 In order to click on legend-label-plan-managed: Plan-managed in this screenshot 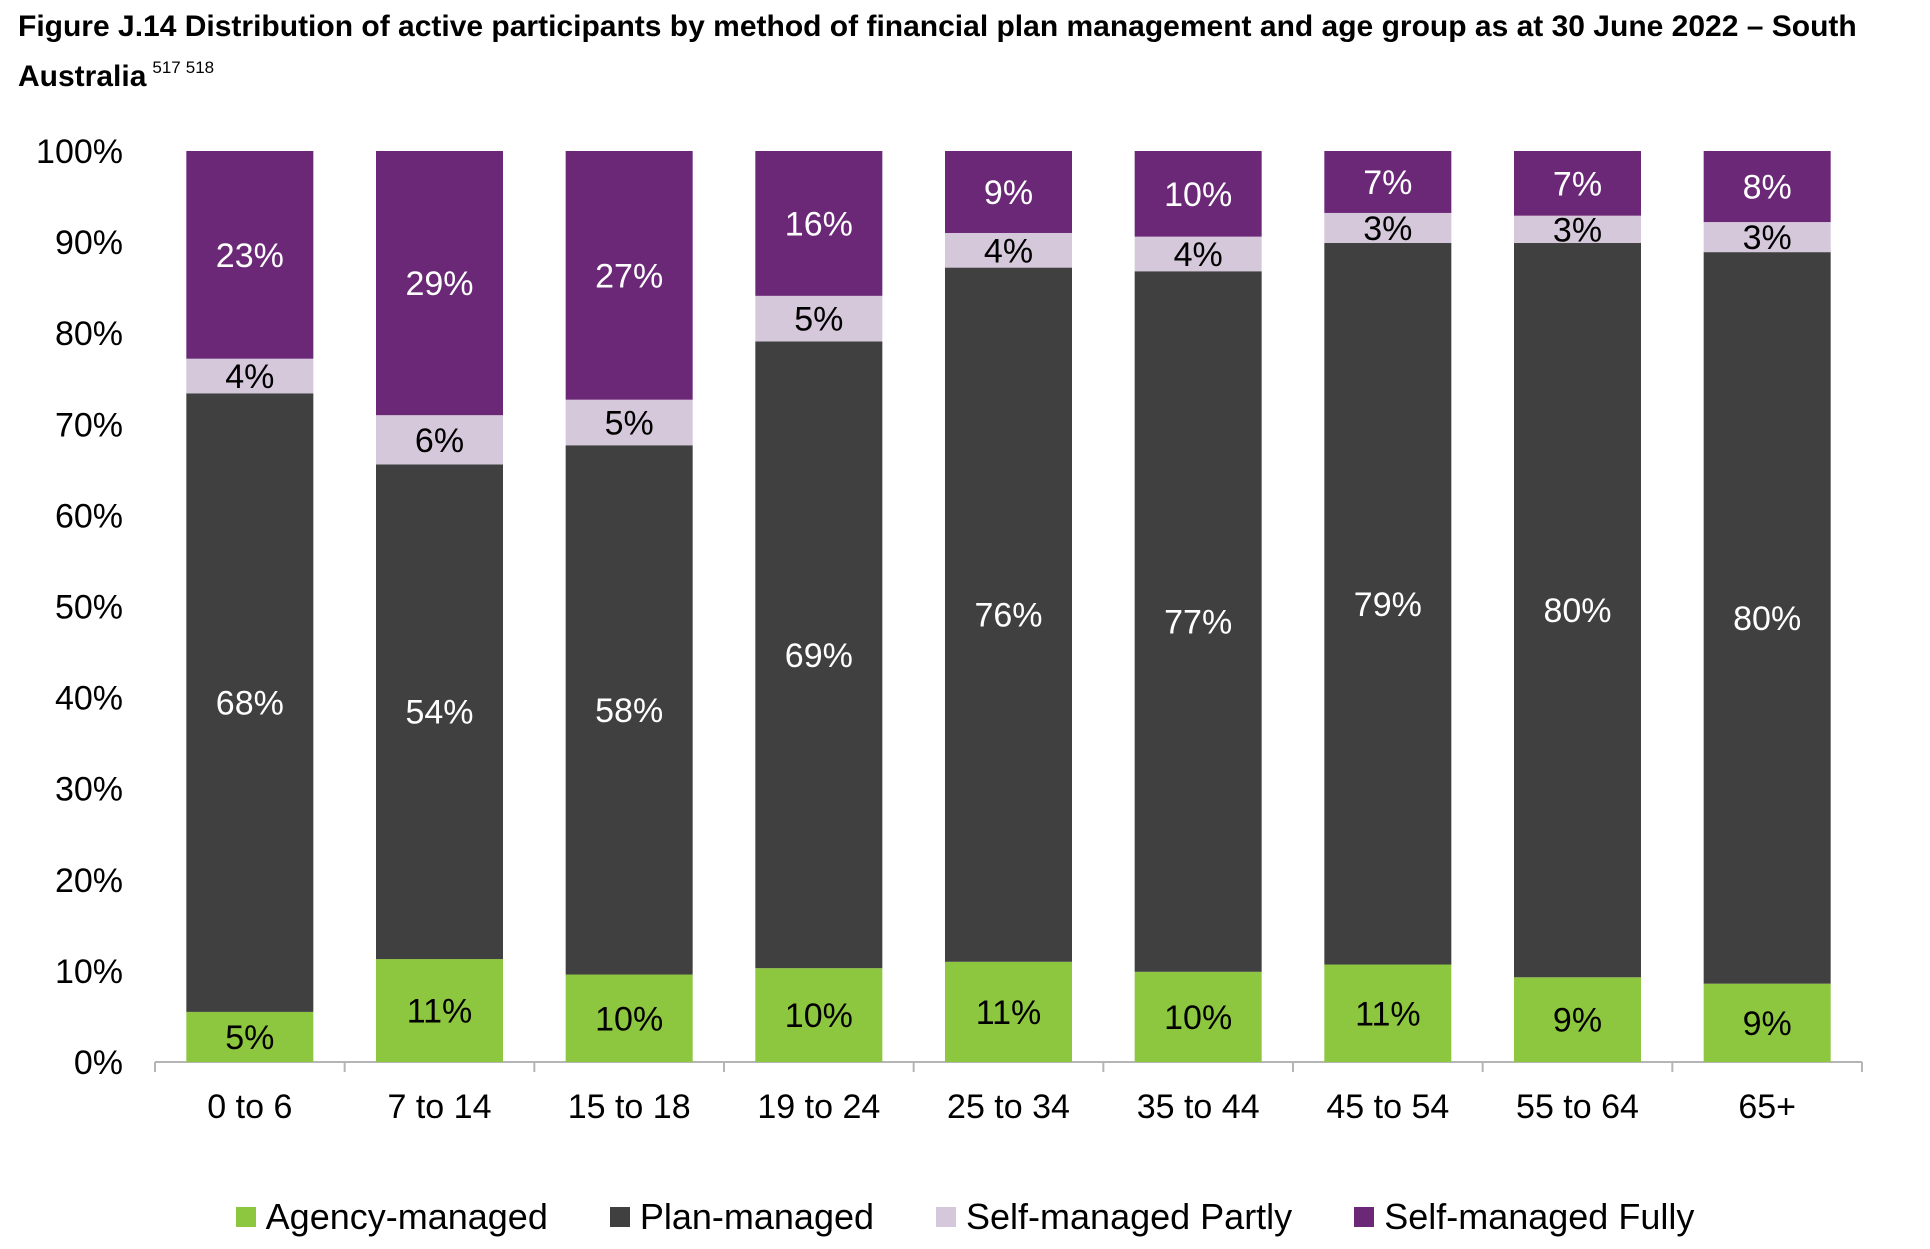, I will do `click(757, 1216)`.